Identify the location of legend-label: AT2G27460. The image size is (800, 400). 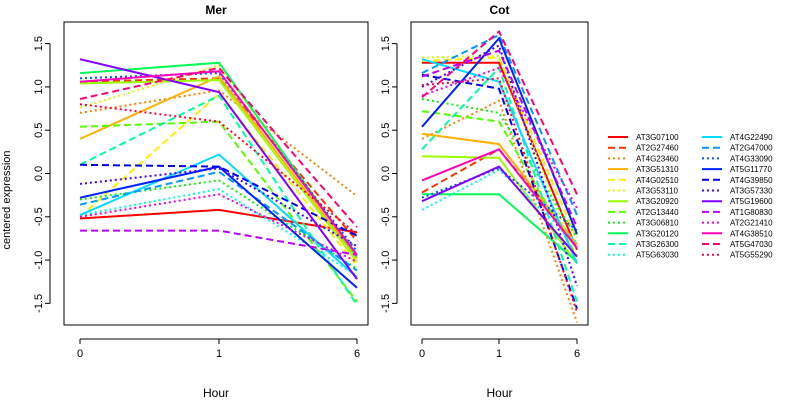
(657, 148).